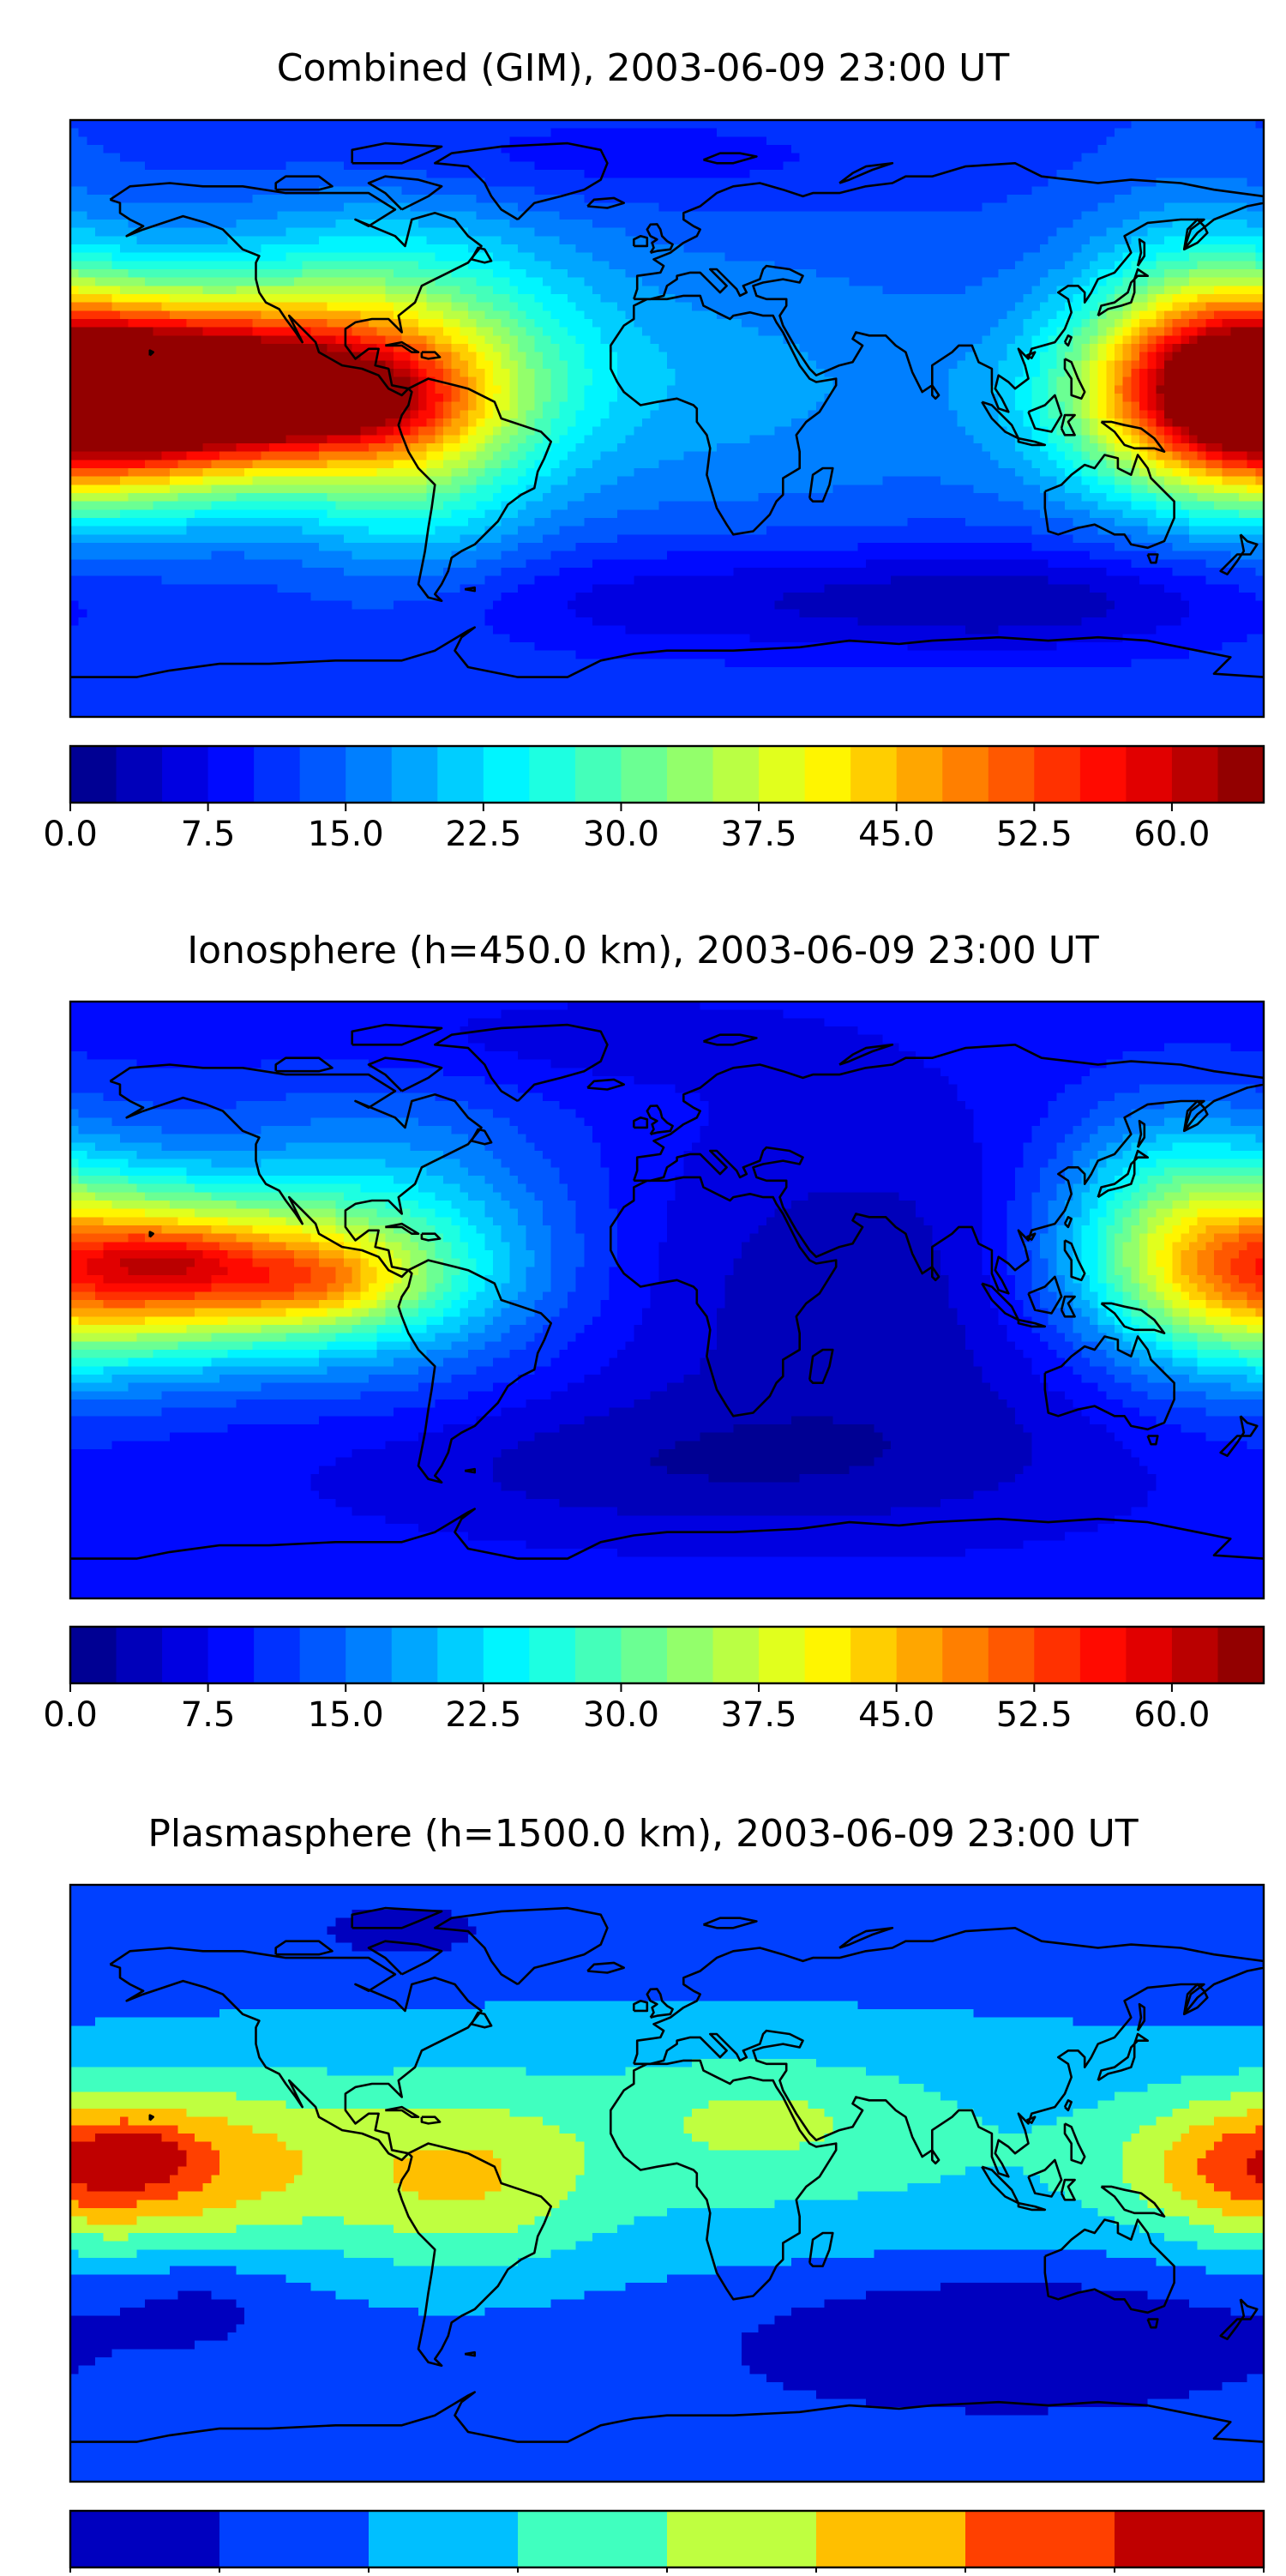  What do you see at coordinates (405, 1074) in the screenshot?
I see `coastline-baffin` at bounding box center [405, 1074].